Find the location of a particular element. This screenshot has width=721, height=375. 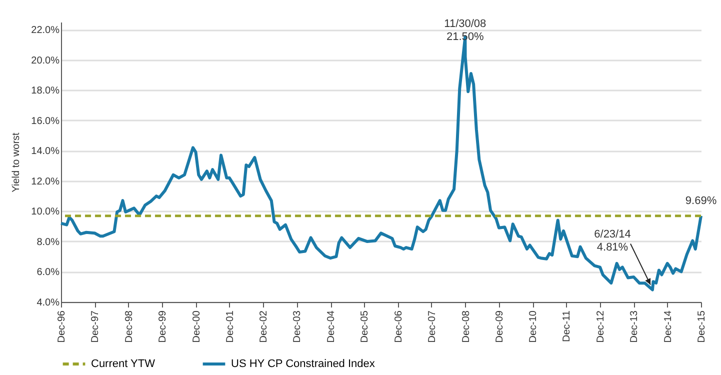

y-tick-label: 4.0% is located at coordinates (48, 303).